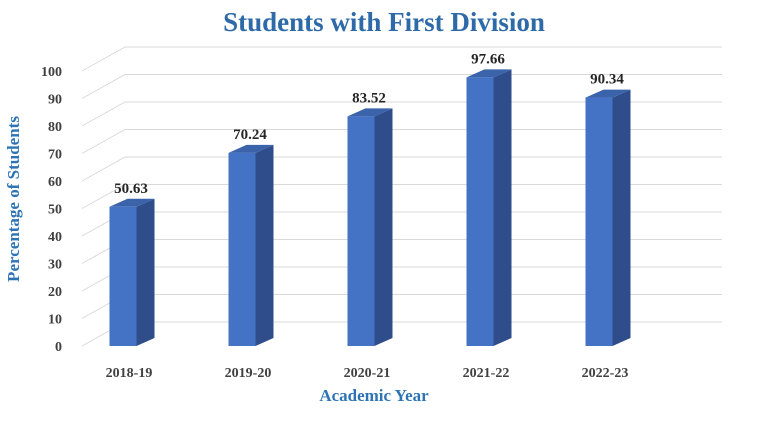 Image resolution: width=768 pixels, height=433 pixels. Describe the element at coordinates (486, 373) in the screenshot. I see `x-tick-label: 2021-22` at that location.